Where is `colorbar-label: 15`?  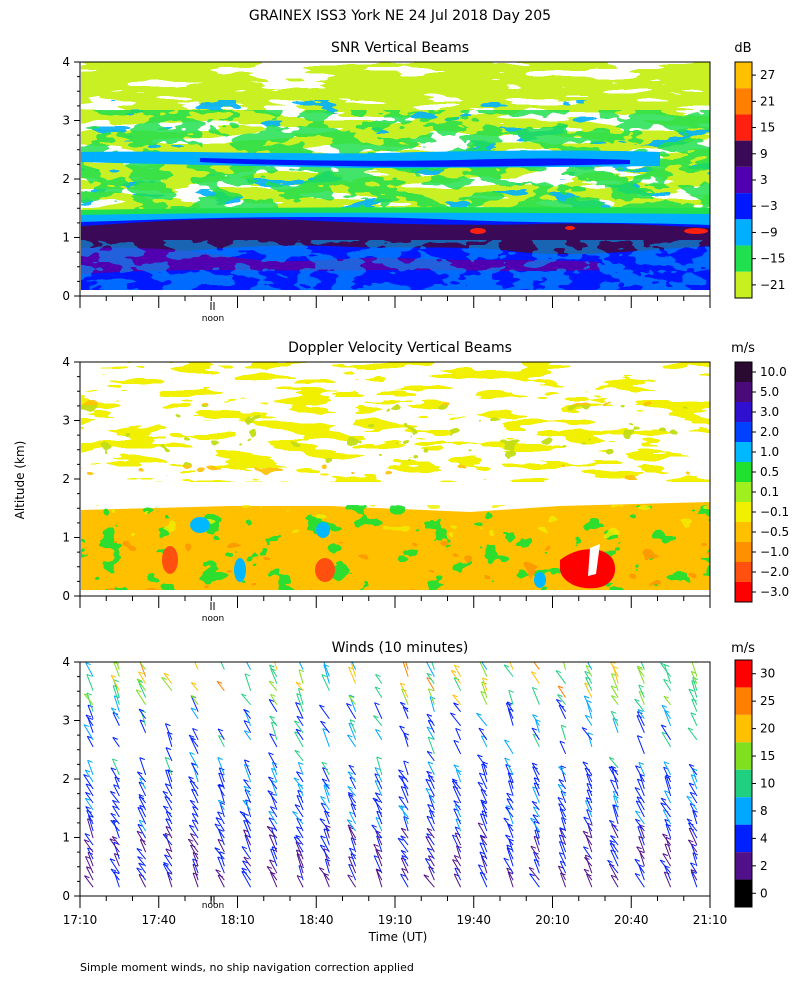 colorbar-label: 15 is located at coordinates (767, 756).